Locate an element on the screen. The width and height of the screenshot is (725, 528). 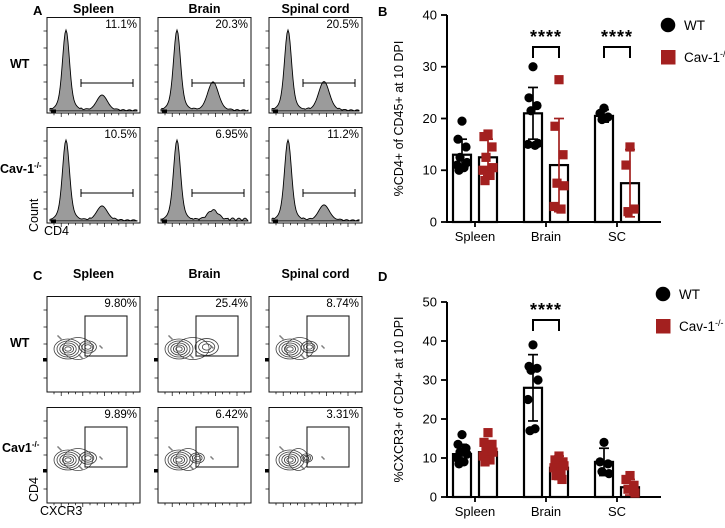
significance-bracket is located at coordinates (546, 52).